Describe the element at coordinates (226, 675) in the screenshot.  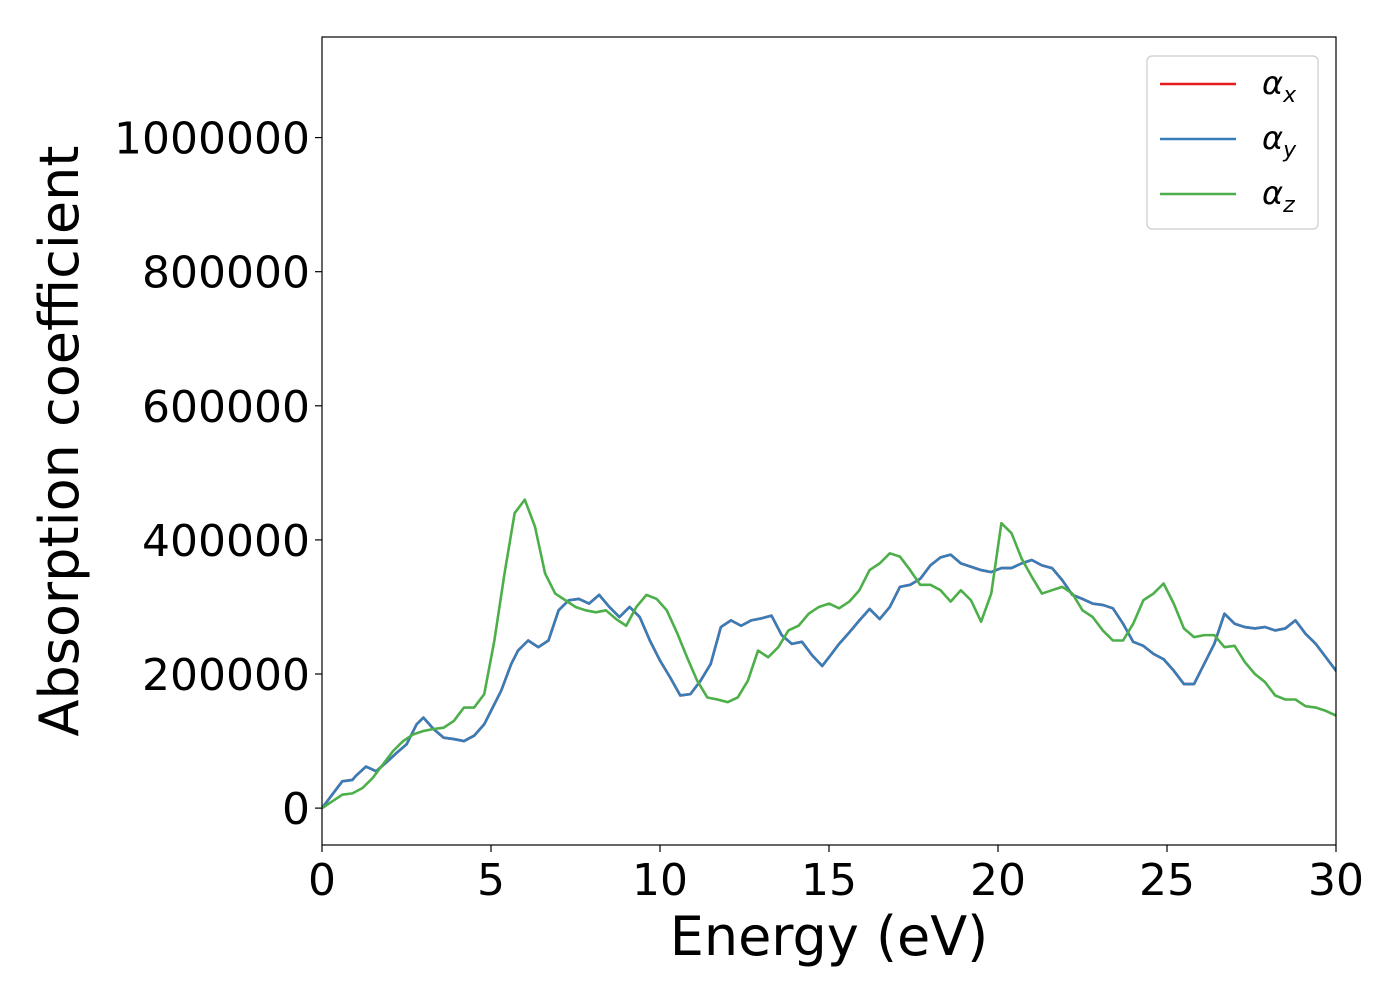
I see `y-tick-label: 200000` at that location.